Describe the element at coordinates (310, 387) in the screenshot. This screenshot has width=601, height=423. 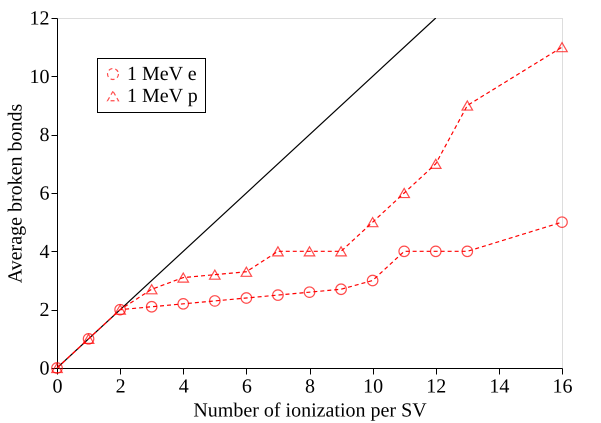
I see `x-tick-label: 8` at that location.